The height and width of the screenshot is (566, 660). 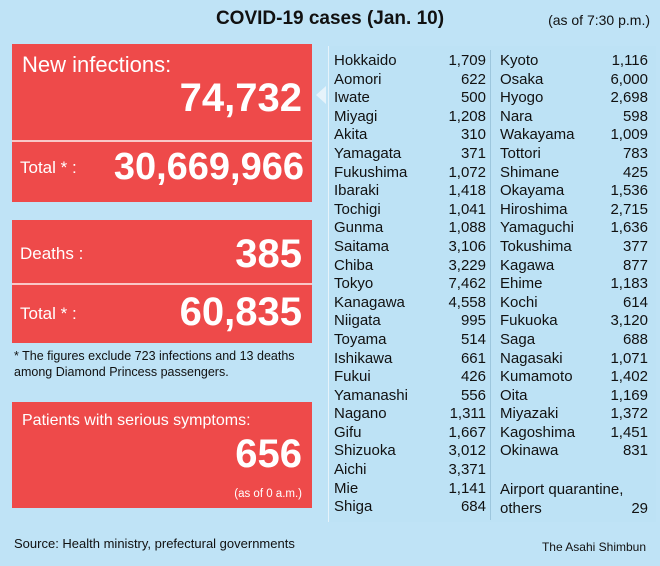 I want to click on prefecture-row: Toyama 514, so click(x=410, y=340).